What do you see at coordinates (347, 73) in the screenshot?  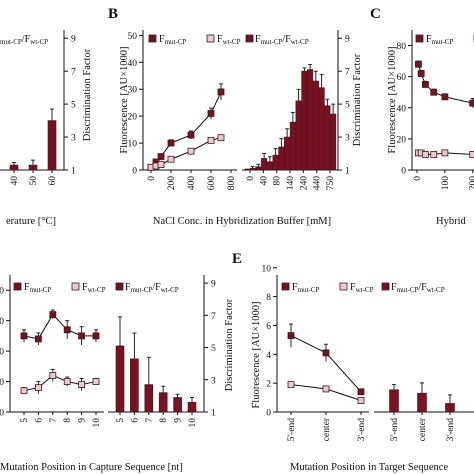 I see `panel-b-right-ytick-label: 7` at bounding box center [347, 73].